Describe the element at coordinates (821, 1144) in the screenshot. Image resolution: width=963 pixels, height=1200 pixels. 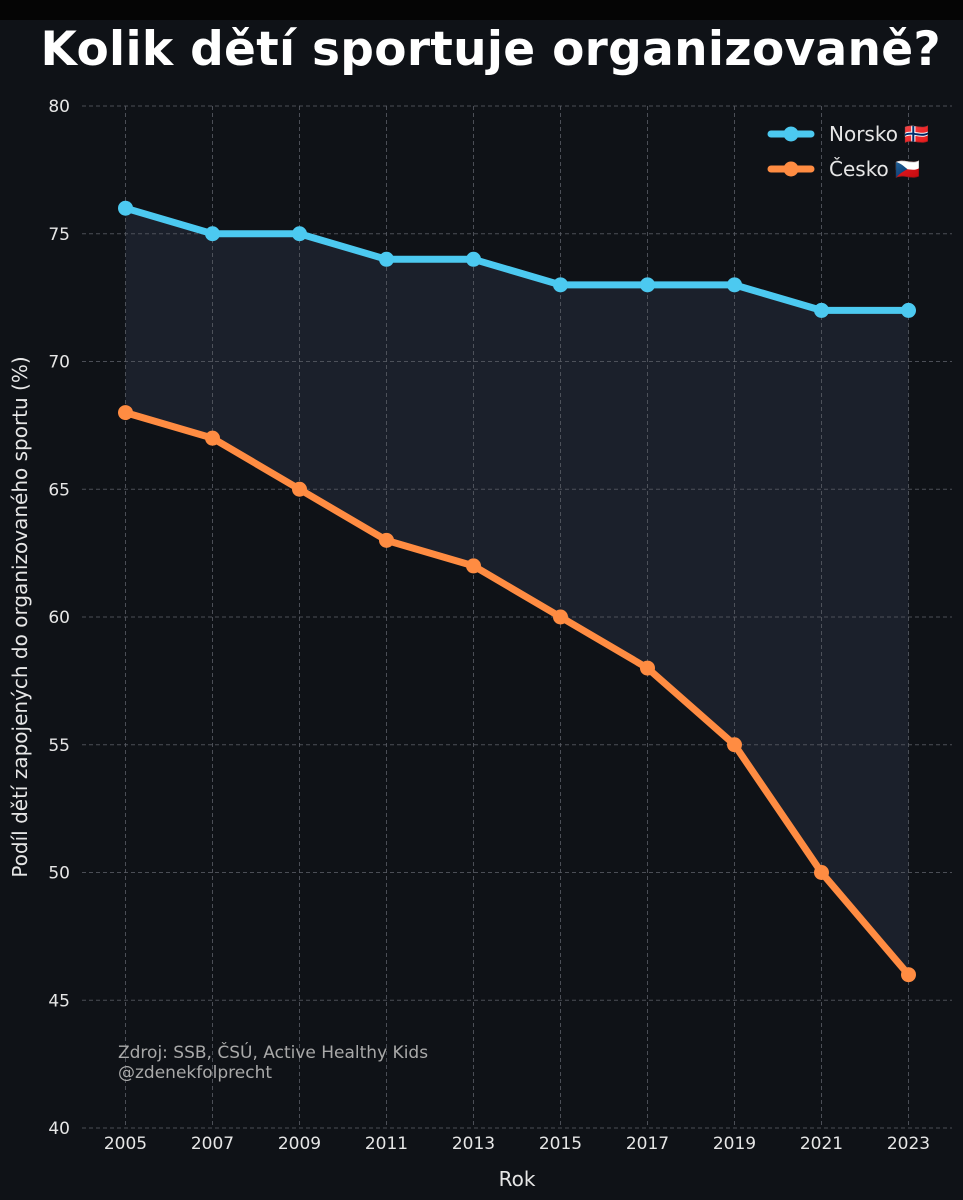
I see `x-tick-label: 2021` at that location.